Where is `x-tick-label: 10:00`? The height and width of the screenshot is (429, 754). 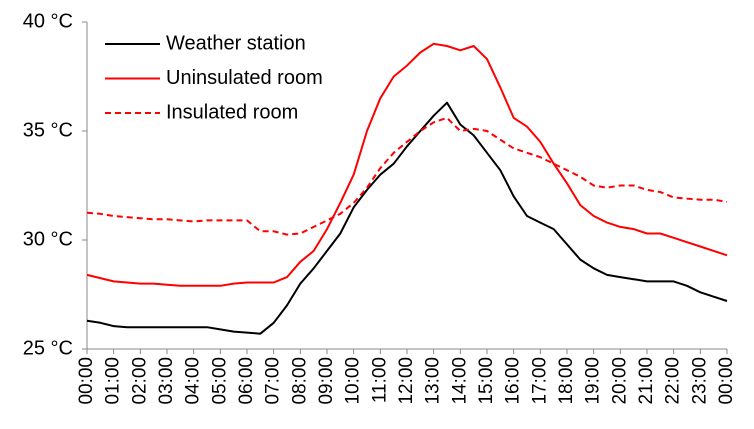
x-tick-label: 10:00 is located at coordinates (353, 381).